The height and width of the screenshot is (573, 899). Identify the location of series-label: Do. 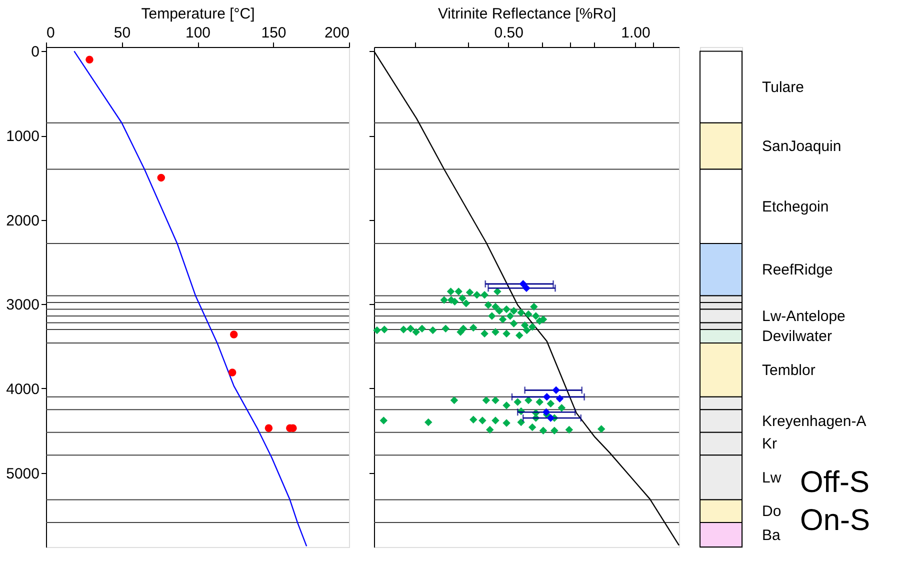
(772, 511).